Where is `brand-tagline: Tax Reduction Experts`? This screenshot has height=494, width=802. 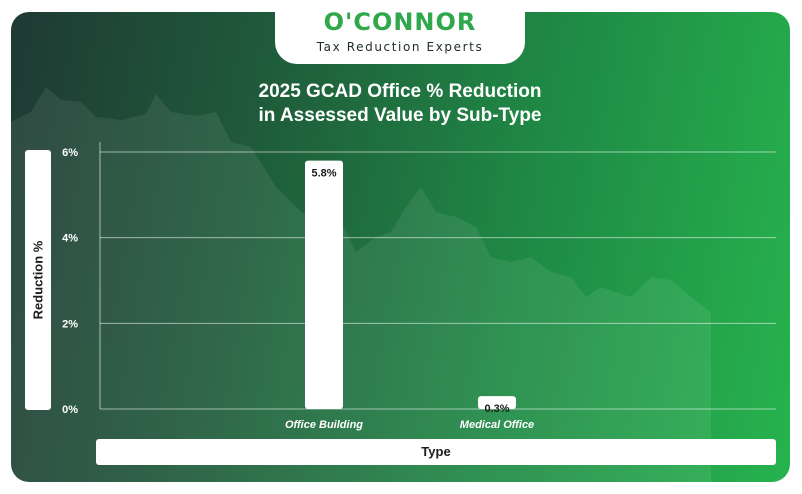
brand-tagline: Tax Reduction Experts is located at coordinates (400, 47).